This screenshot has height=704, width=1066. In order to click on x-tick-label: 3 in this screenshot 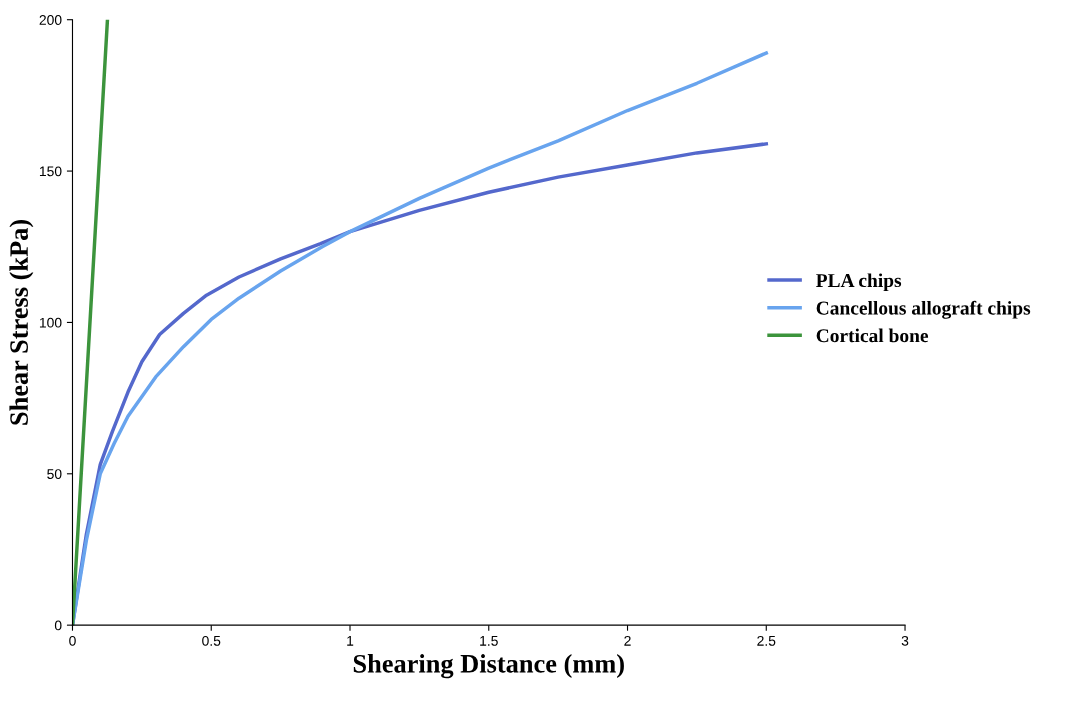, I will do `click(905, 640)`.